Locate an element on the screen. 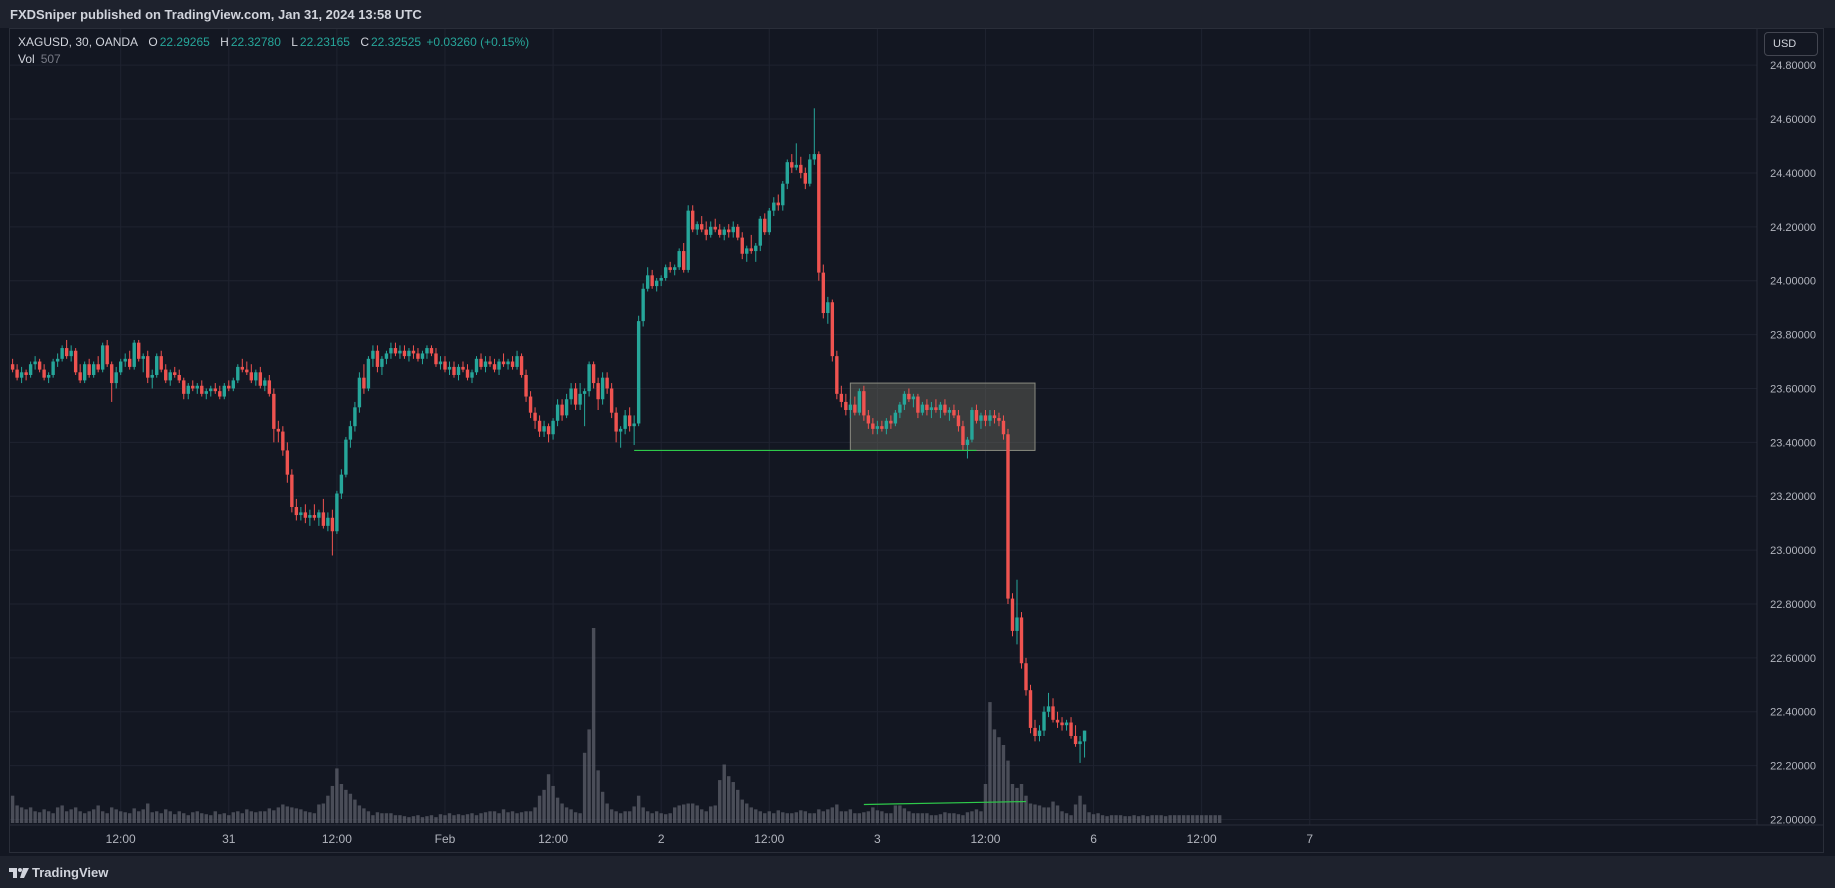 The width and height of the screenshot is (1835, 888). volume-value: 507 is located at coordinates (50, 59).